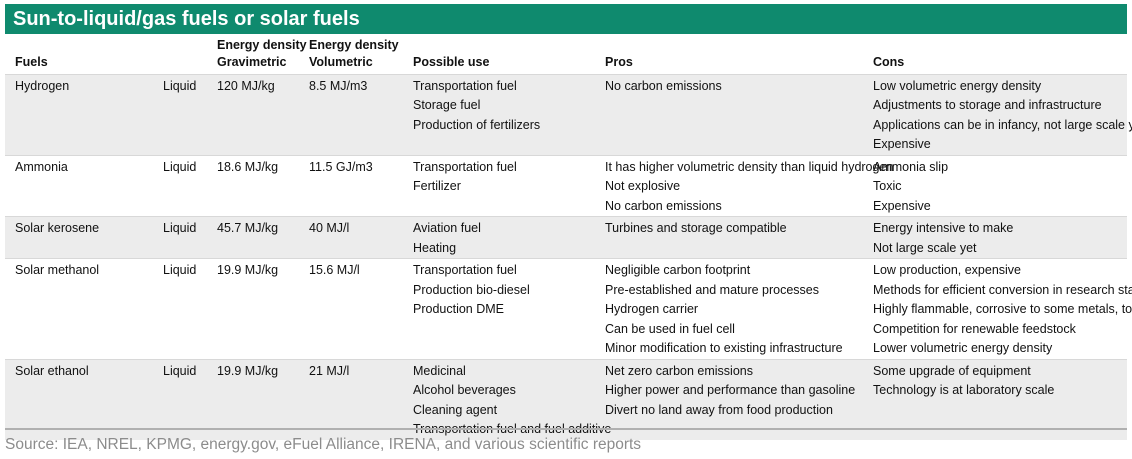 This screenshot has height=459, width=1132. What do you see at coordinates (79, 114) in the screenshot?
I see `cell-fuel: Hydrogen` at bounding box center [79, 114].